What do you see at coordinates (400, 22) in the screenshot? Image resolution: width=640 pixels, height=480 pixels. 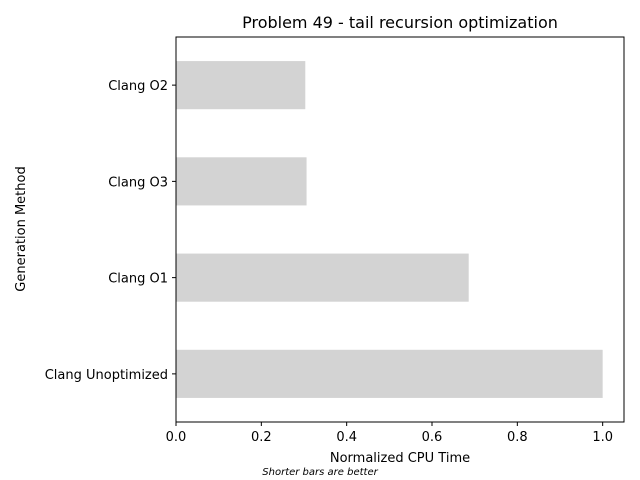 I see `chart-title: Problem 49 - tail recursion optimization` at bounding box center [400, 22].